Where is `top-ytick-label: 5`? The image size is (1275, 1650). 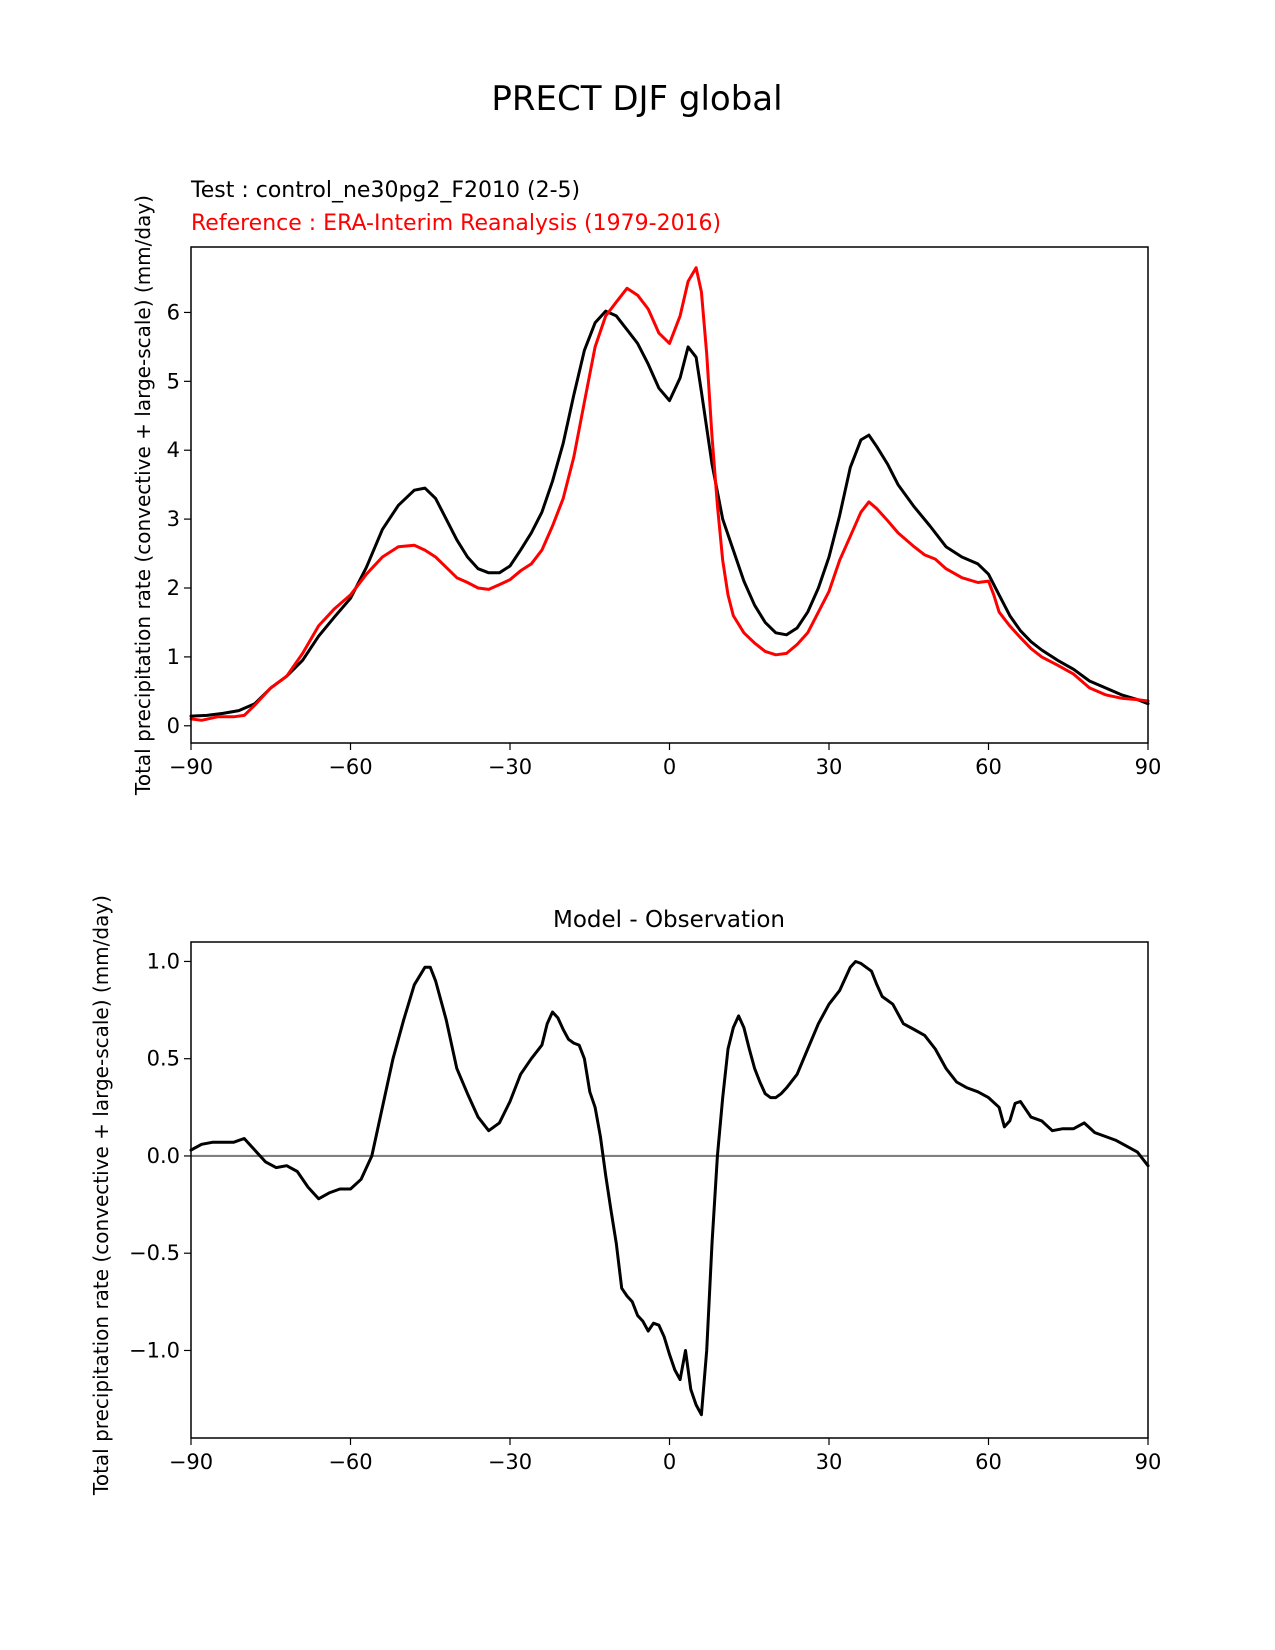
top-ytick-label: 5 is located at coordinates (173, 381).